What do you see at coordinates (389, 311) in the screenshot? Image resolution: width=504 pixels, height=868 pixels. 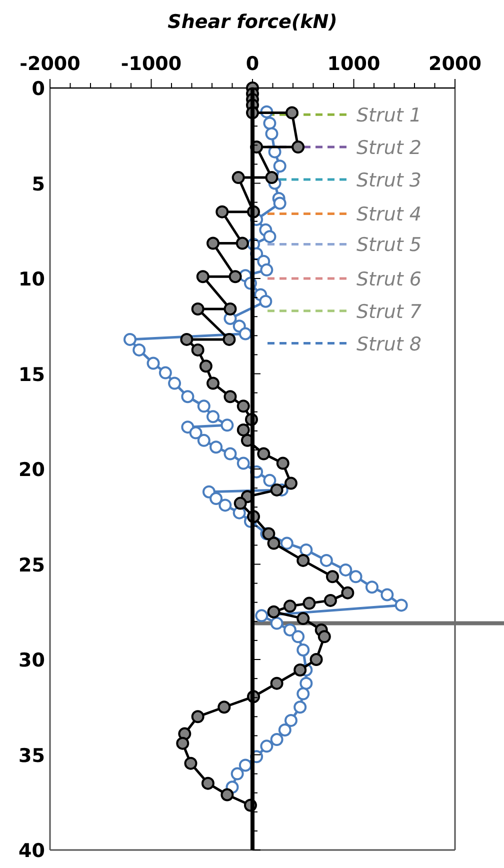 I see `ref-line-label: Strut 7` at bounding box center [389, 311].